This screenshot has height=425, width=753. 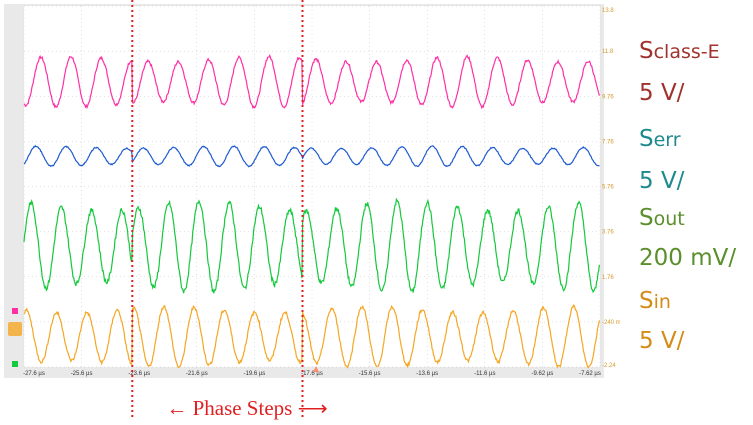 I want to click on x-tick-label: -13.6 µs, so click(x=427, y=374).